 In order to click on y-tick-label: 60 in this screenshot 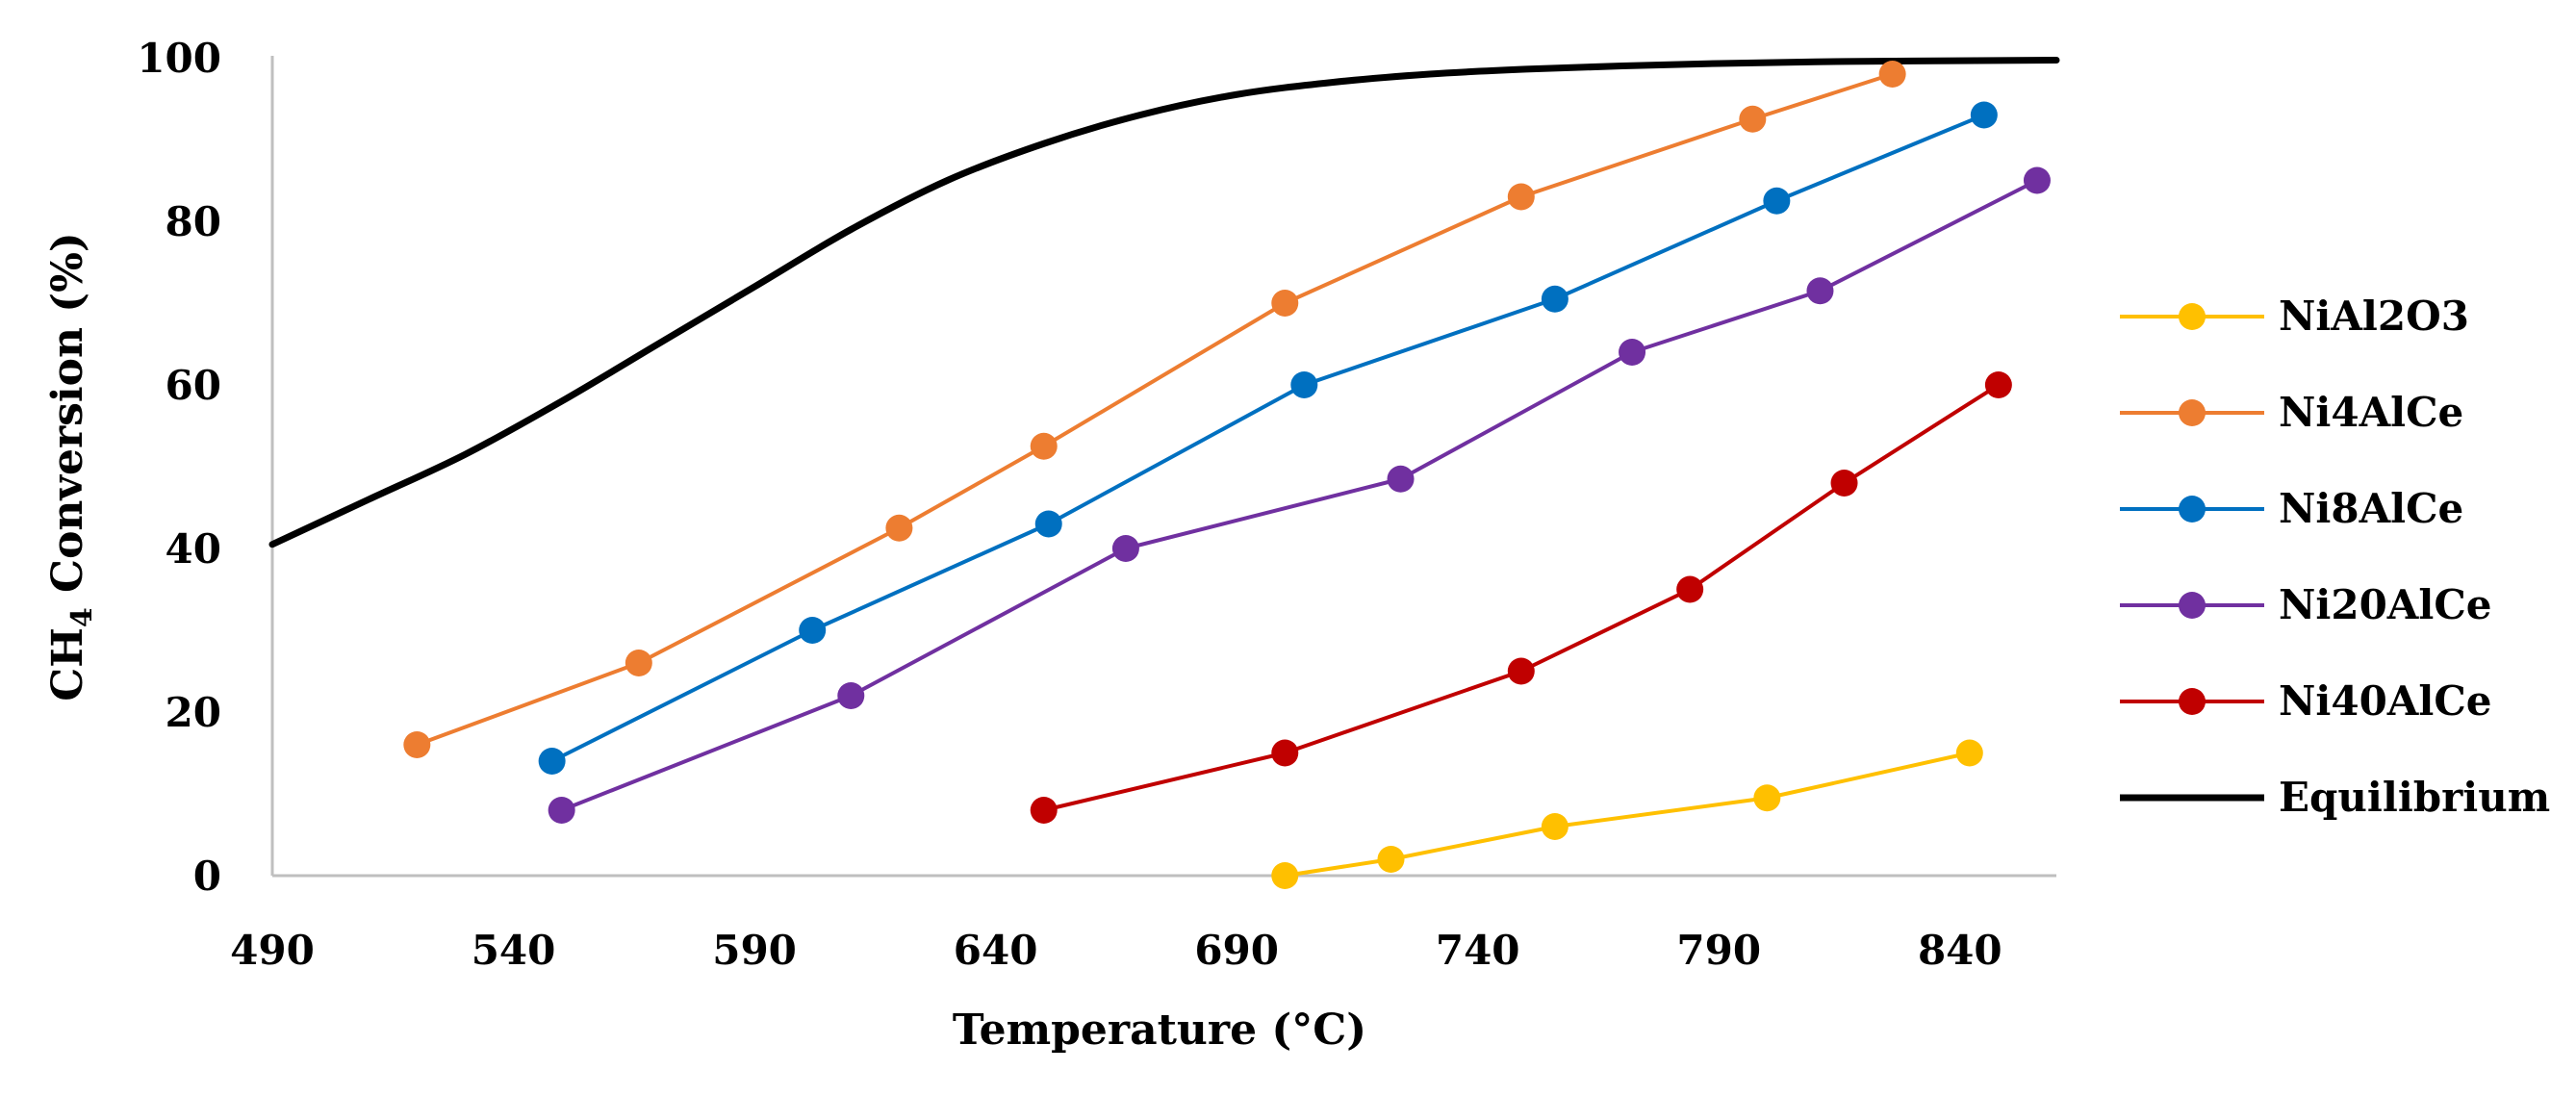, I will do `click(193, 385)`.